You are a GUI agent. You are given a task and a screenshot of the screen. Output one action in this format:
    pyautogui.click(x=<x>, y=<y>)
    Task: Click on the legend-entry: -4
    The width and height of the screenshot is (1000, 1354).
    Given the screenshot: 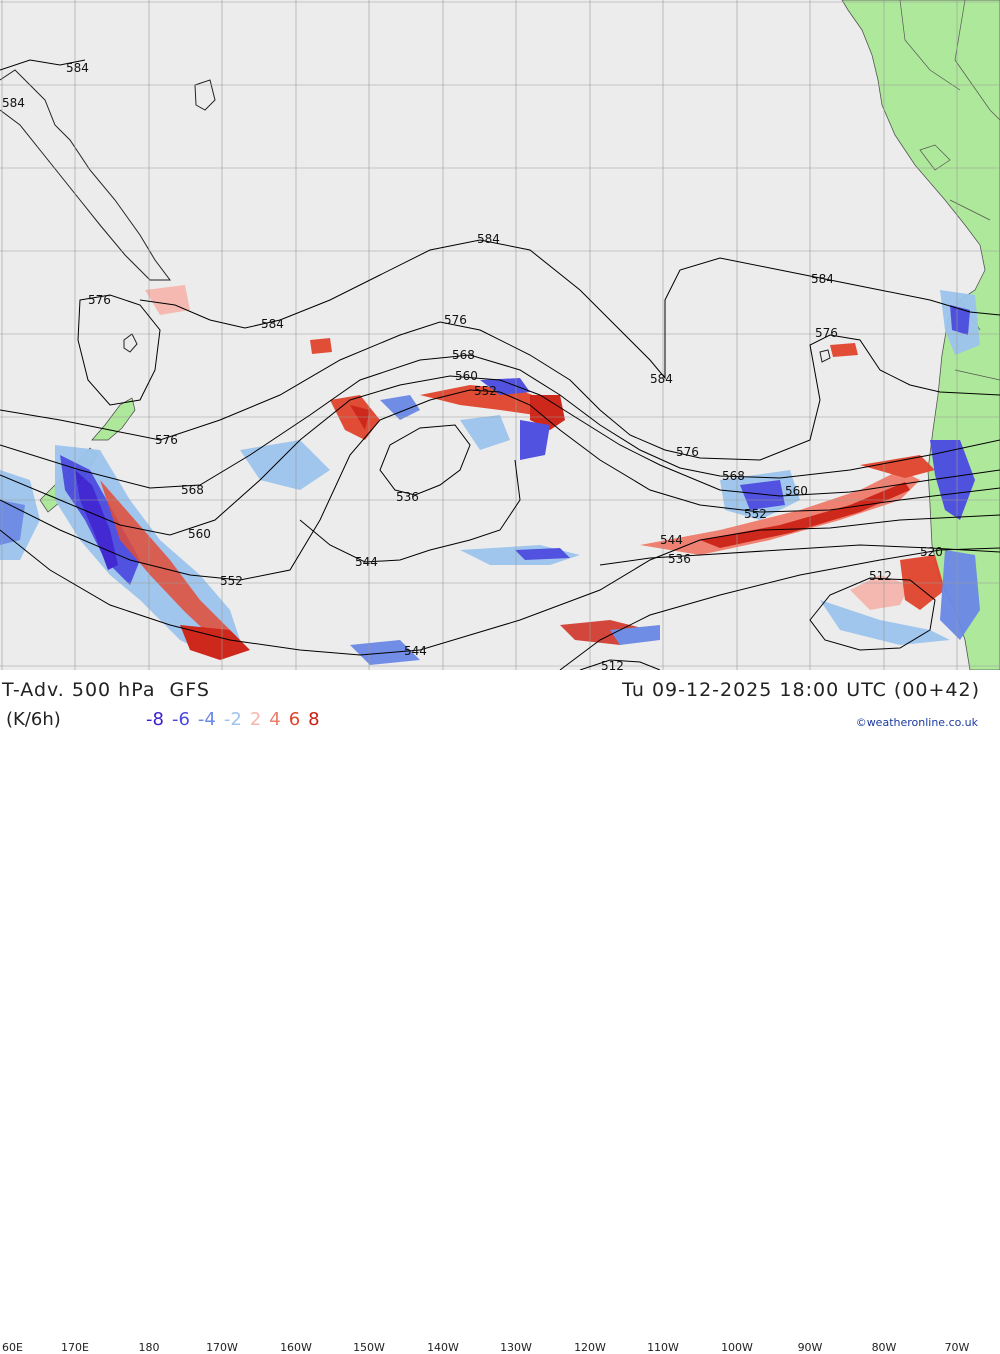 What is the action you would take?
    pyautogui.click(x=206, y=719)
    